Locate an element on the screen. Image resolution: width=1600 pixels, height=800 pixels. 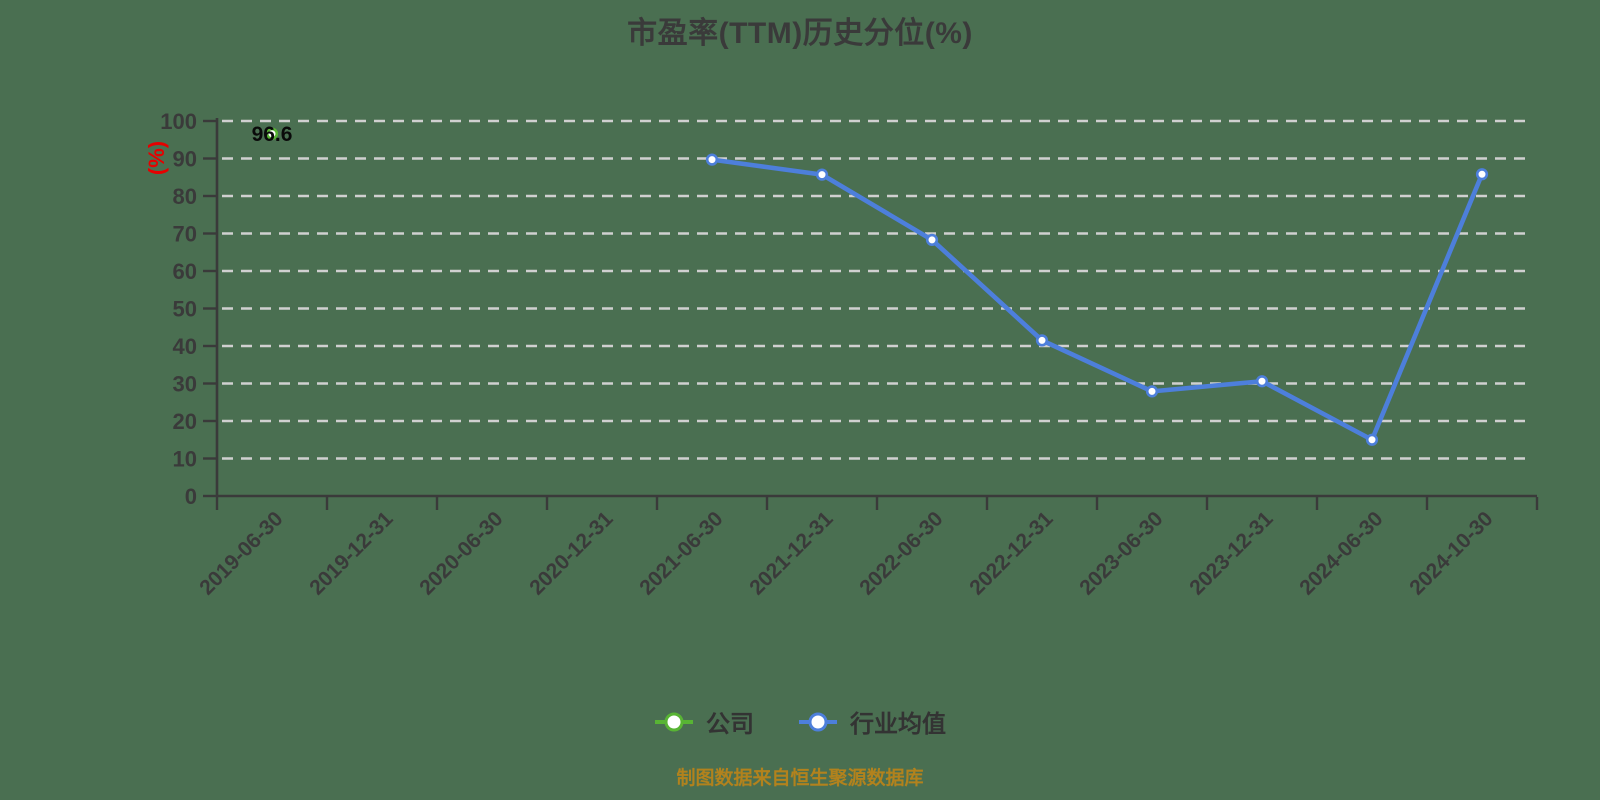
y-tick-label: 90 is located at coordinates (185, 159).